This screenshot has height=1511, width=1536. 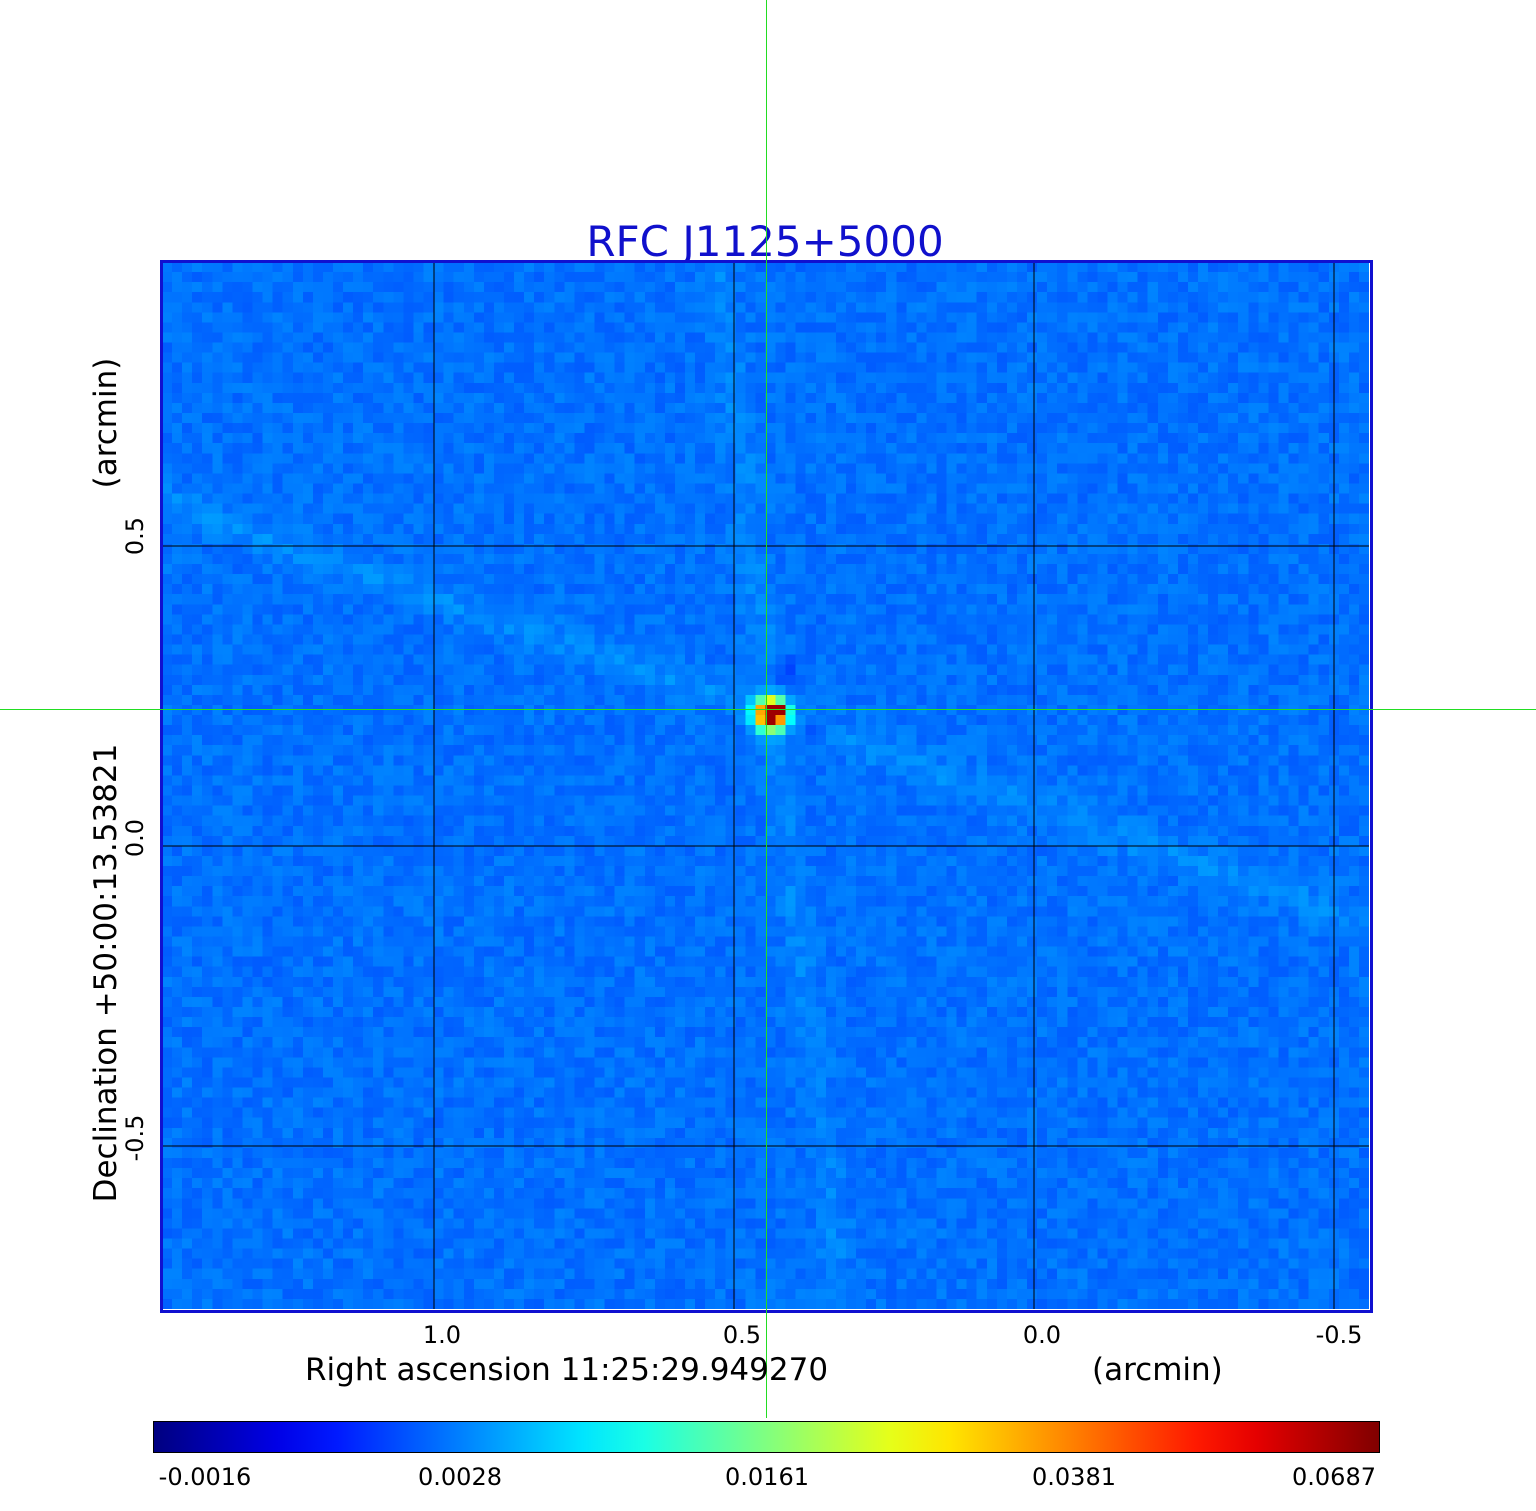 I want to click on x-axis-unit-label: (arcmin), so click(x=1157, y=1370).